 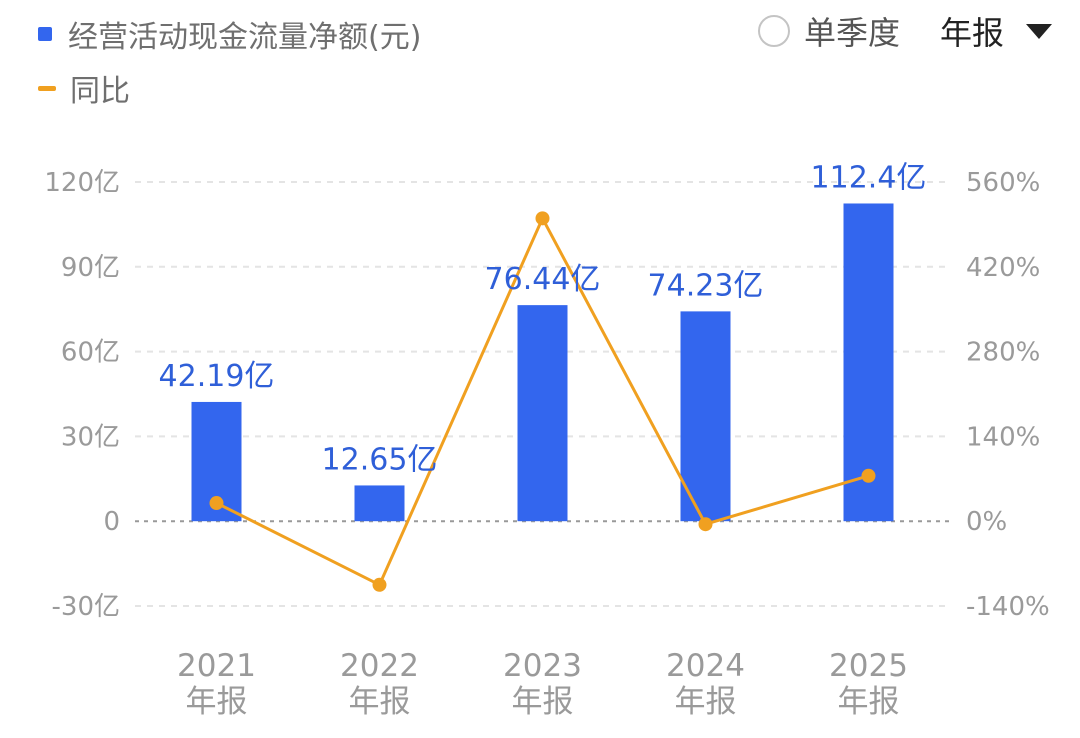 What do you see at coordinates (90, 437) in the screenshot?
I see `y-left-tick-label: 30亿` at bounding box center [90, 437].